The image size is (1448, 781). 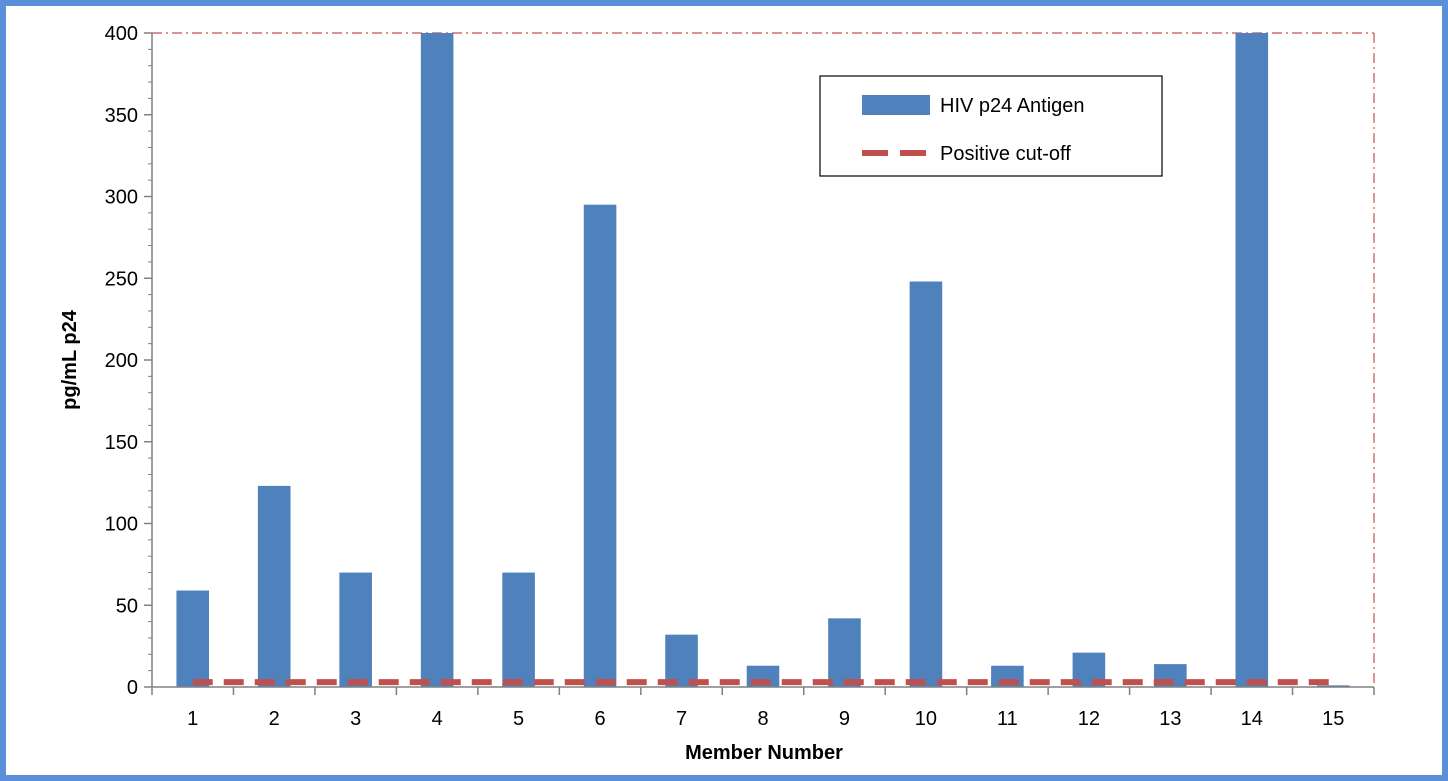 What do you see at coordinates (1252, 719) in the screenshot?
I see `x-tick-label: 14` at bounding box center [1252, 719].